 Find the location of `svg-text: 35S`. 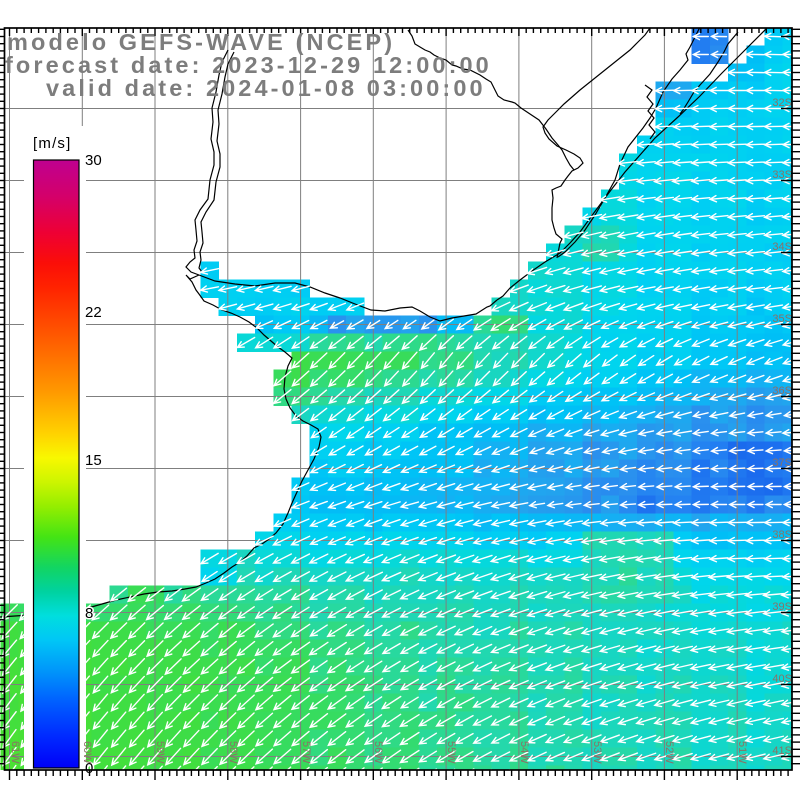

svg-text: 35S is located at coordinates (782, 319).